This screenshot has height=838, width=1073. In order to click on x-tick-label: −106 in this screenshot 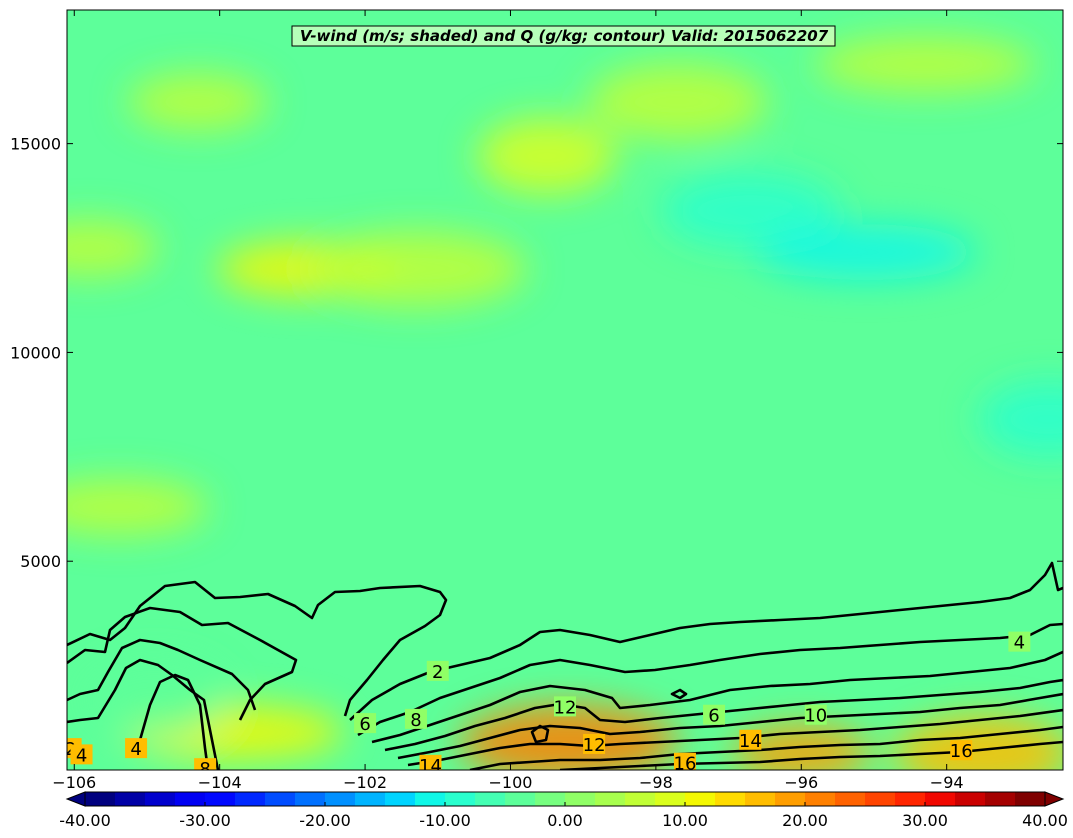, I will do `click(74, 782)`.